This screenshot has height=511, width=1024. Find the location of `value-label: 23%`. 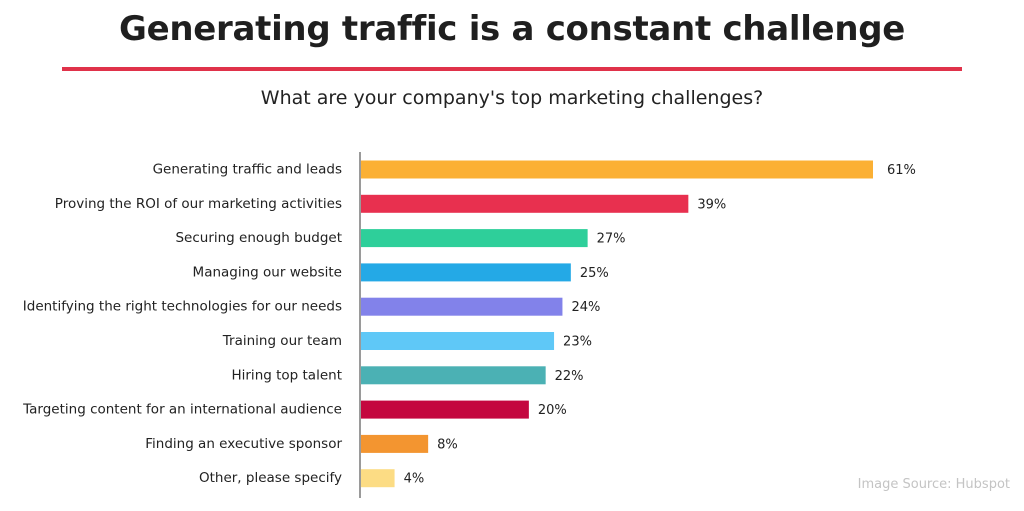

value-label: 23% is located at coordinates (577, 342).